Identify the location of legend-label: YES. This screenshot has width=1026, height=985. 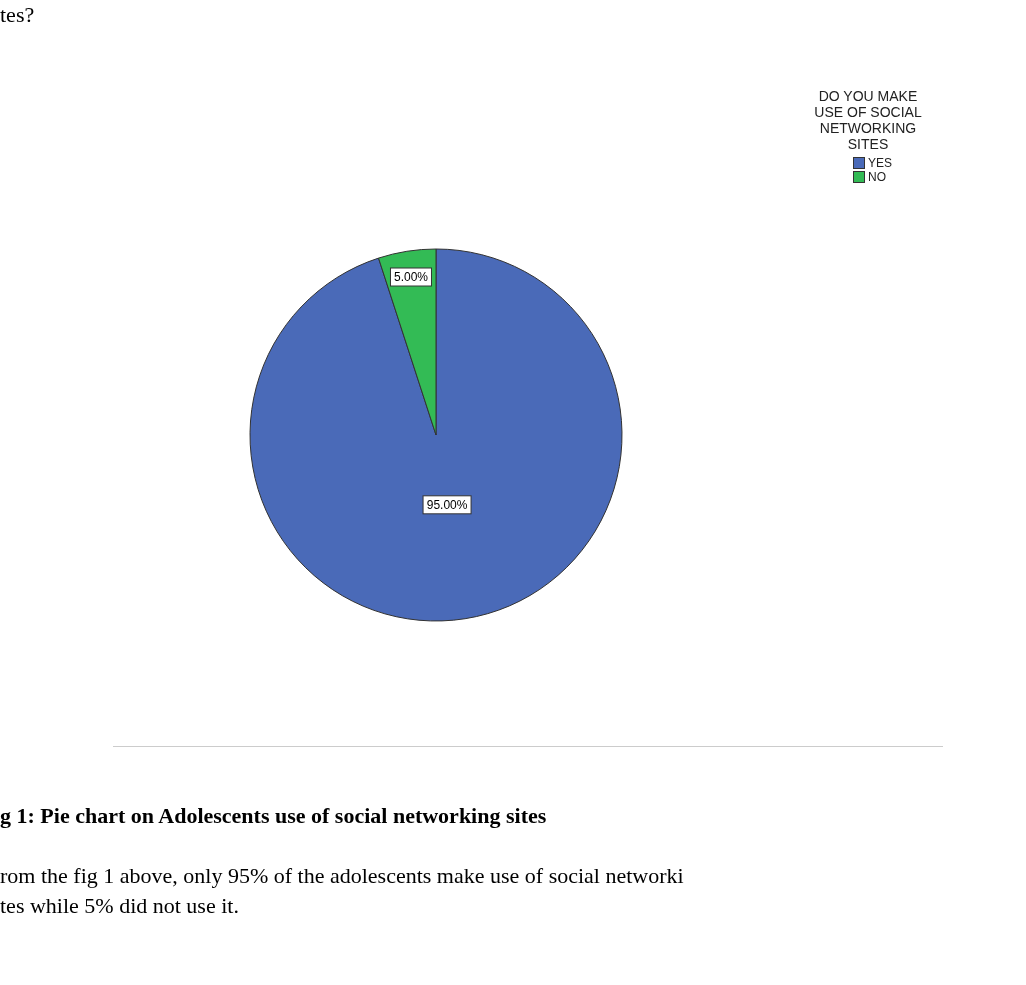
(880, 163).